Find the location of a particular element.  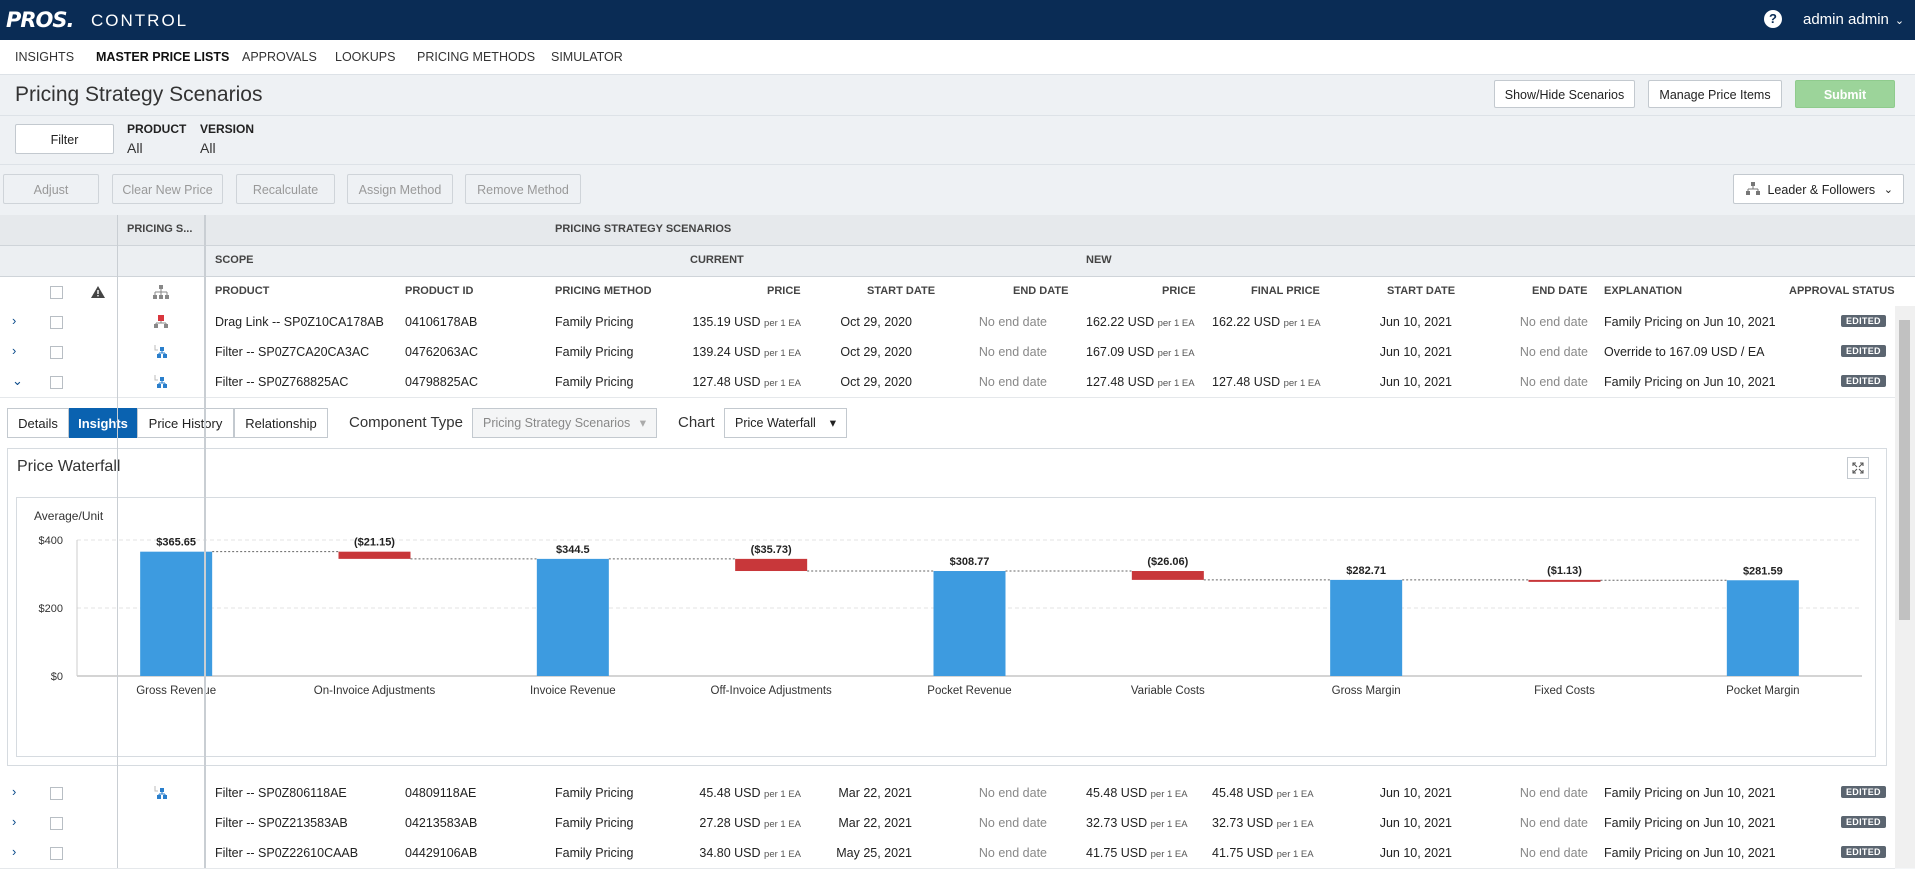

version-filter-value: All is located at coordinates (208, 148).